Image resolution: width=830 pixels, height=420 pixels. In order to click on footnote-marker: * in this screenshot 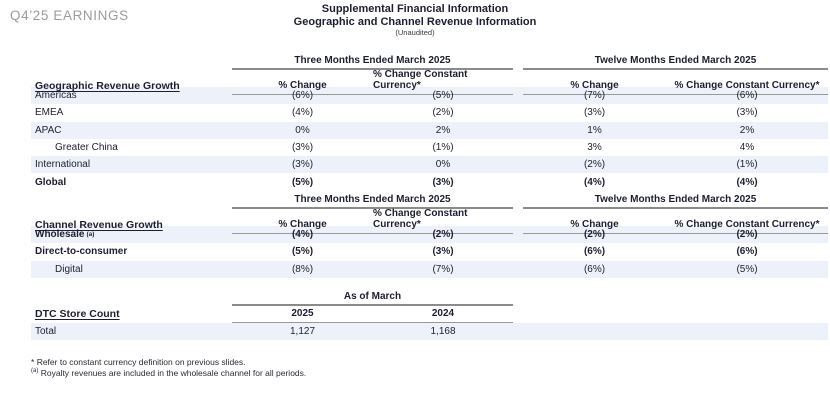, I will do `click(33, 362)`.